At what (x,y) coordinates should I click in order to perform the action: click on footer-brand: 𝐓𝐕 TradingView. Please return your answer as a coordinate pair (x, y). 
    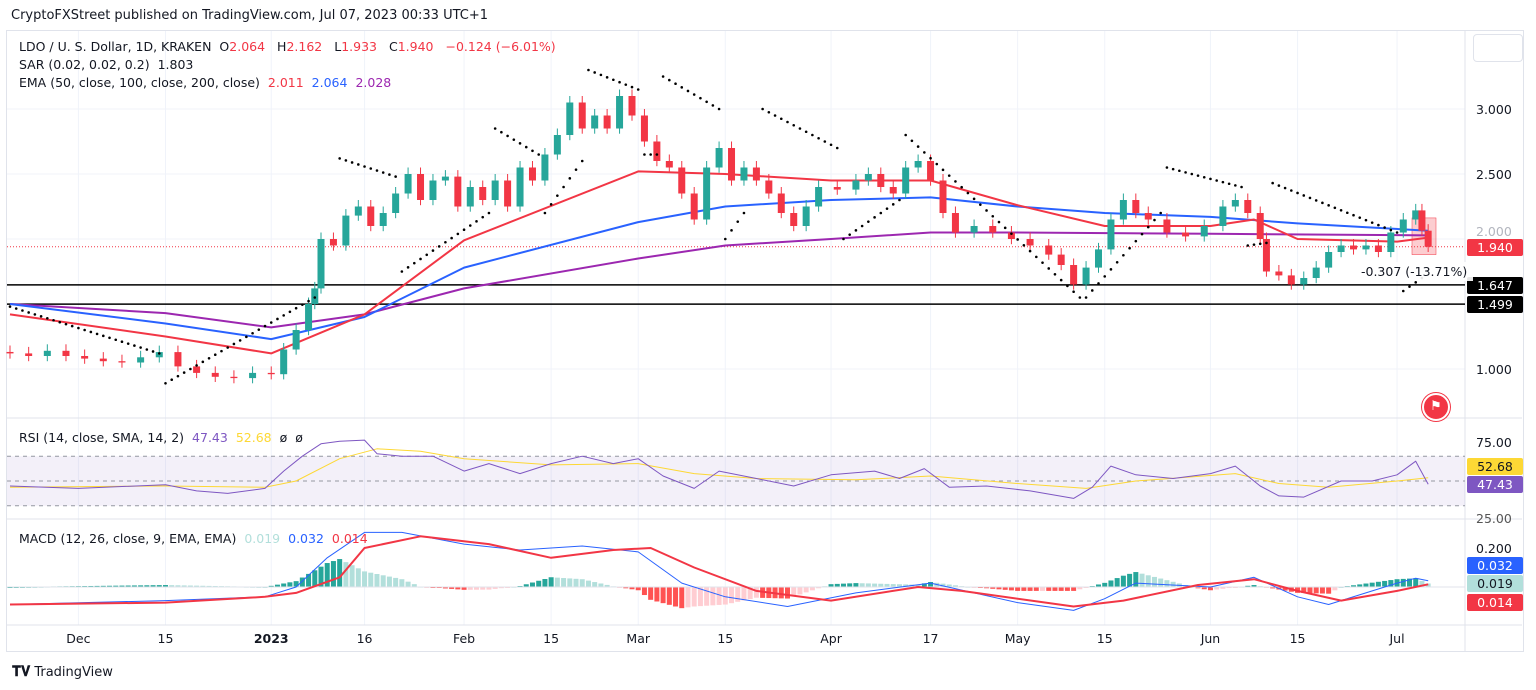
    Looking at the image, I should click on (62, 672).